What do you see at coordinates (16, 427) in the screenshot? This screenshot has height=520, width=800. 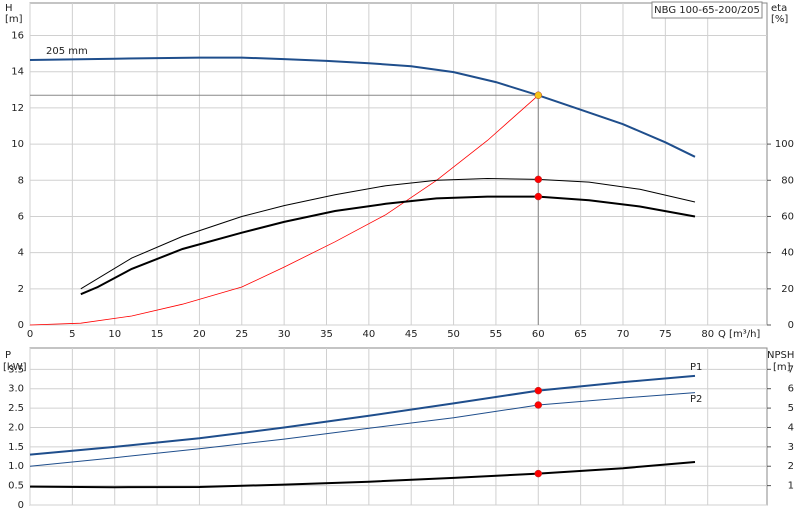 I see `y-tick-label: 2.0` at bounding box center [16, 427].